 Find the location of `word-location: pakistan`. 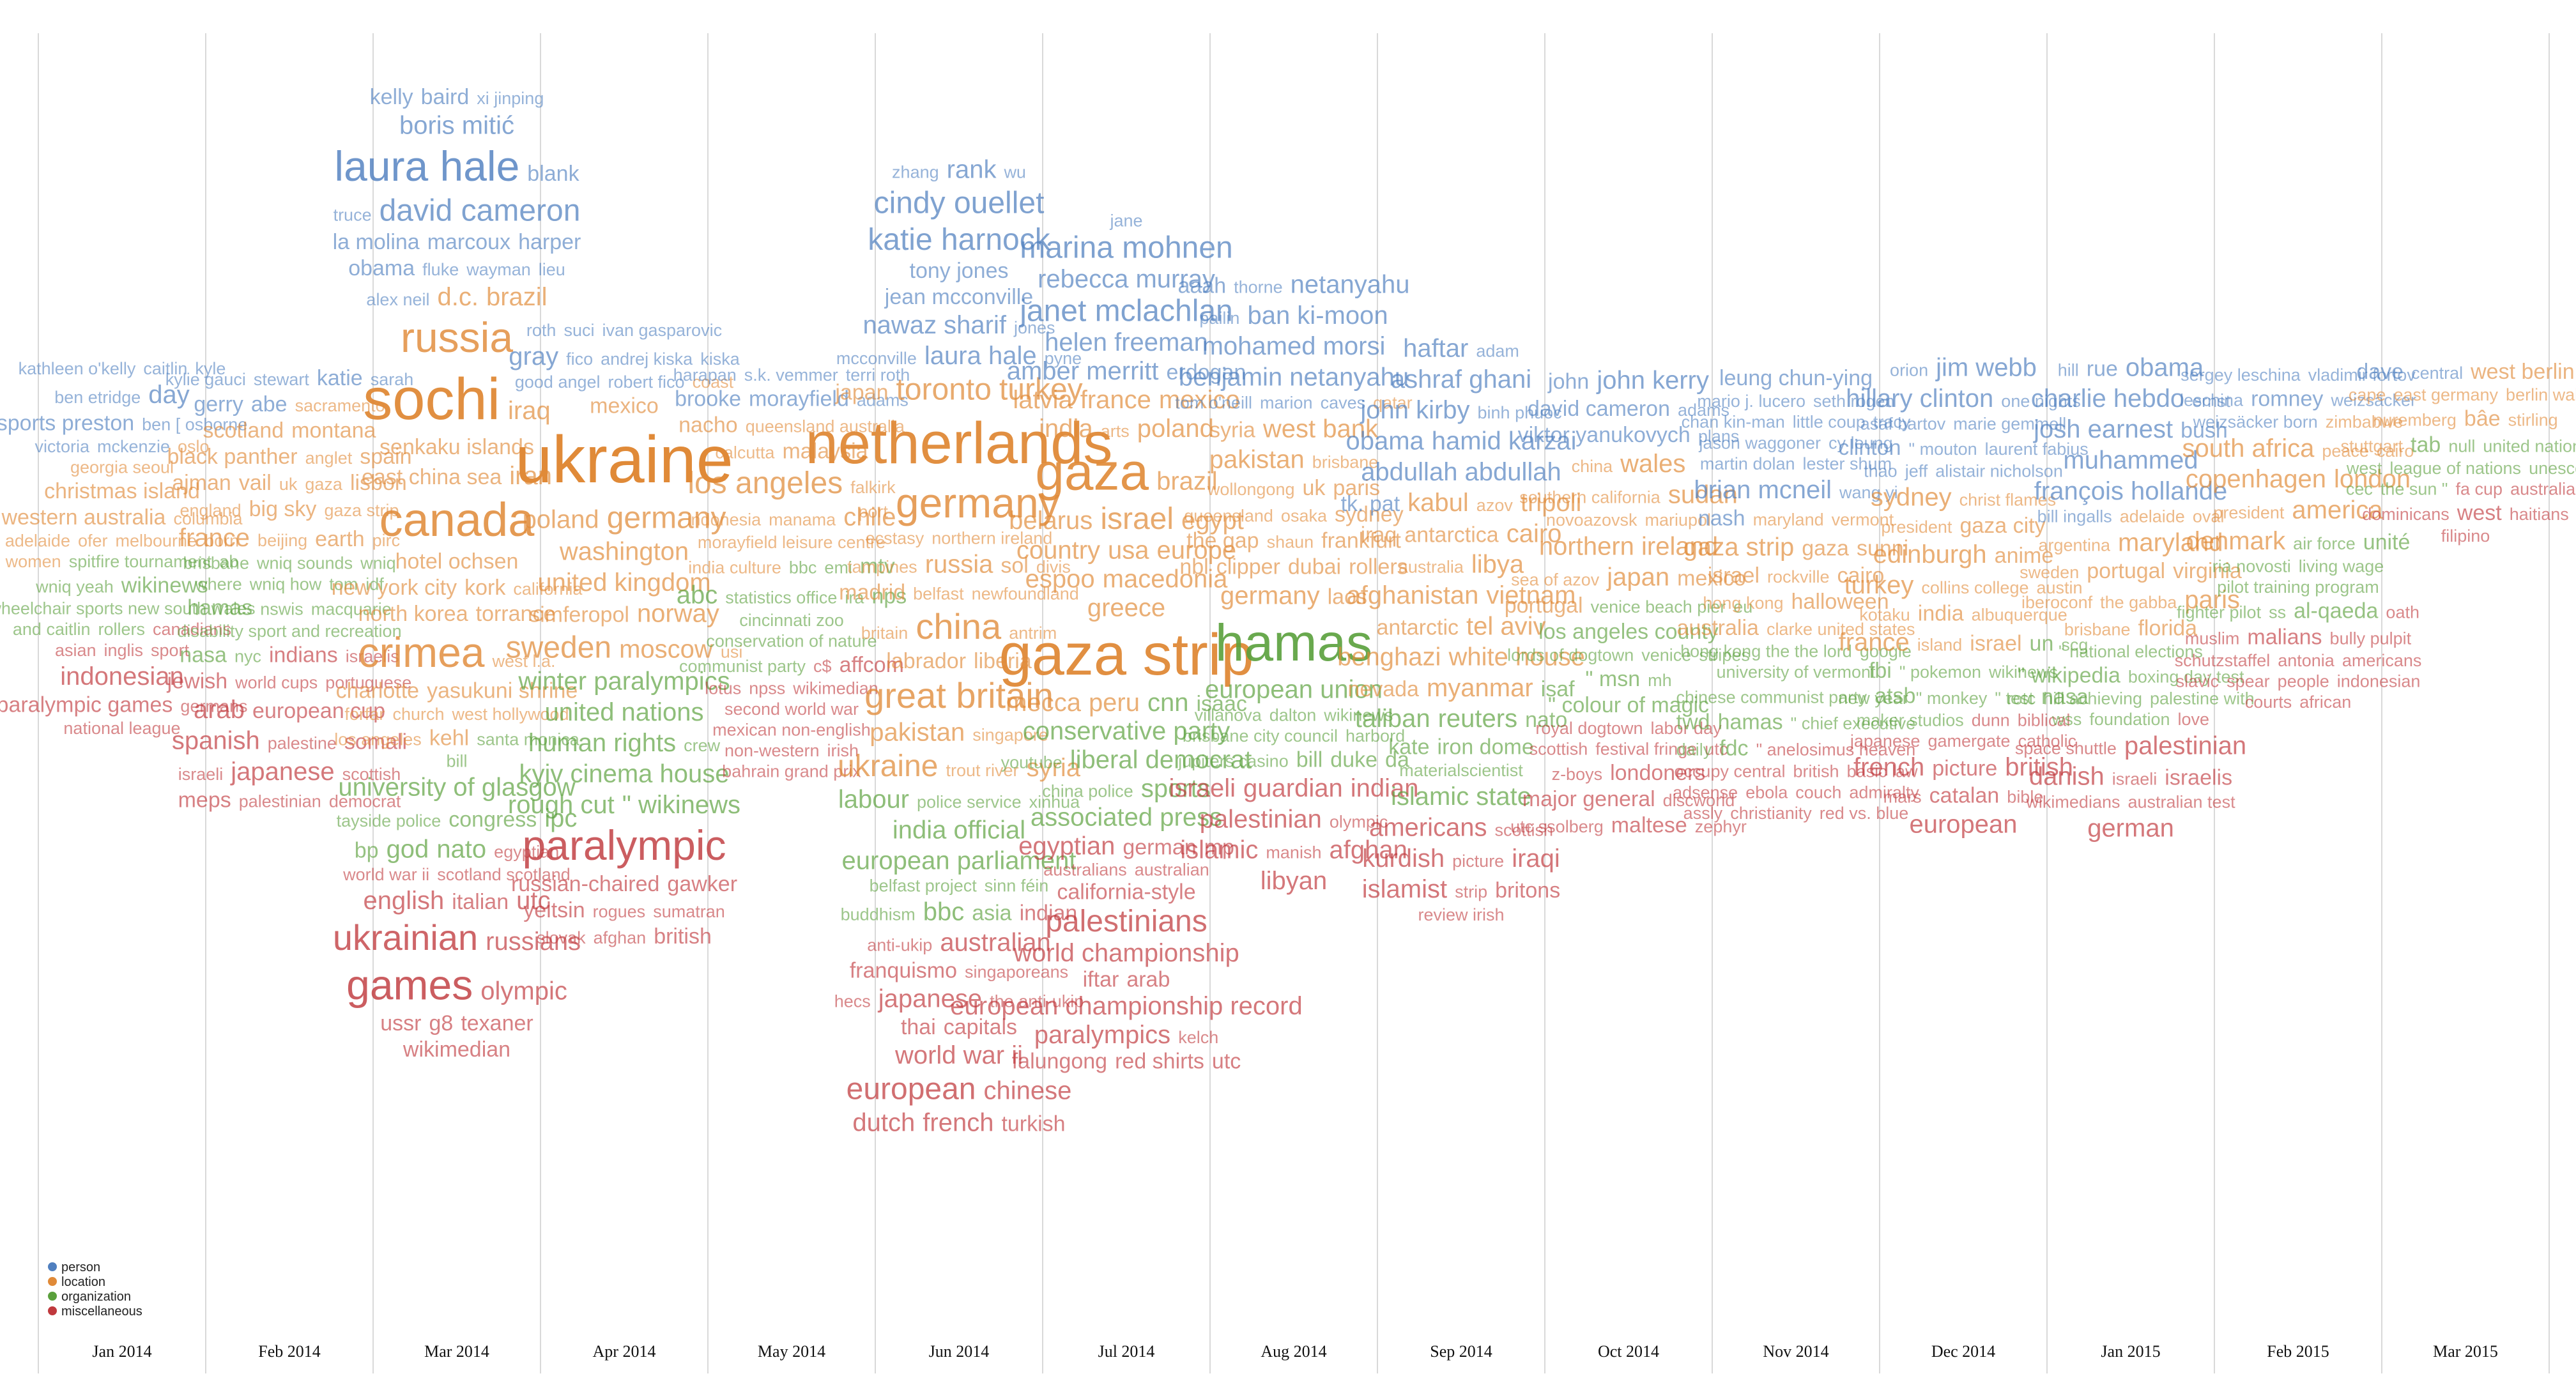

word-location: pakistan is located at coordinates (917, 732).